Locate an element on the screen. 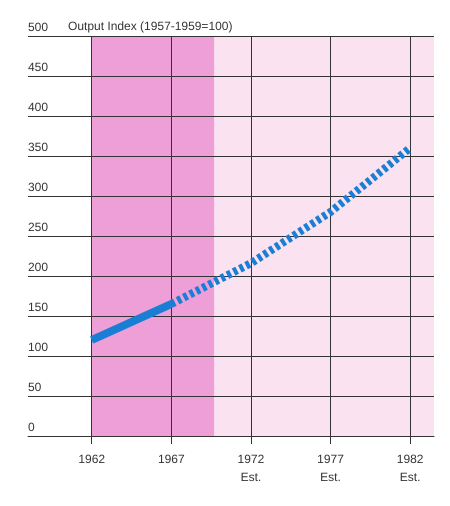  y-tick-label: 0 is located at coordinates (31, 427).